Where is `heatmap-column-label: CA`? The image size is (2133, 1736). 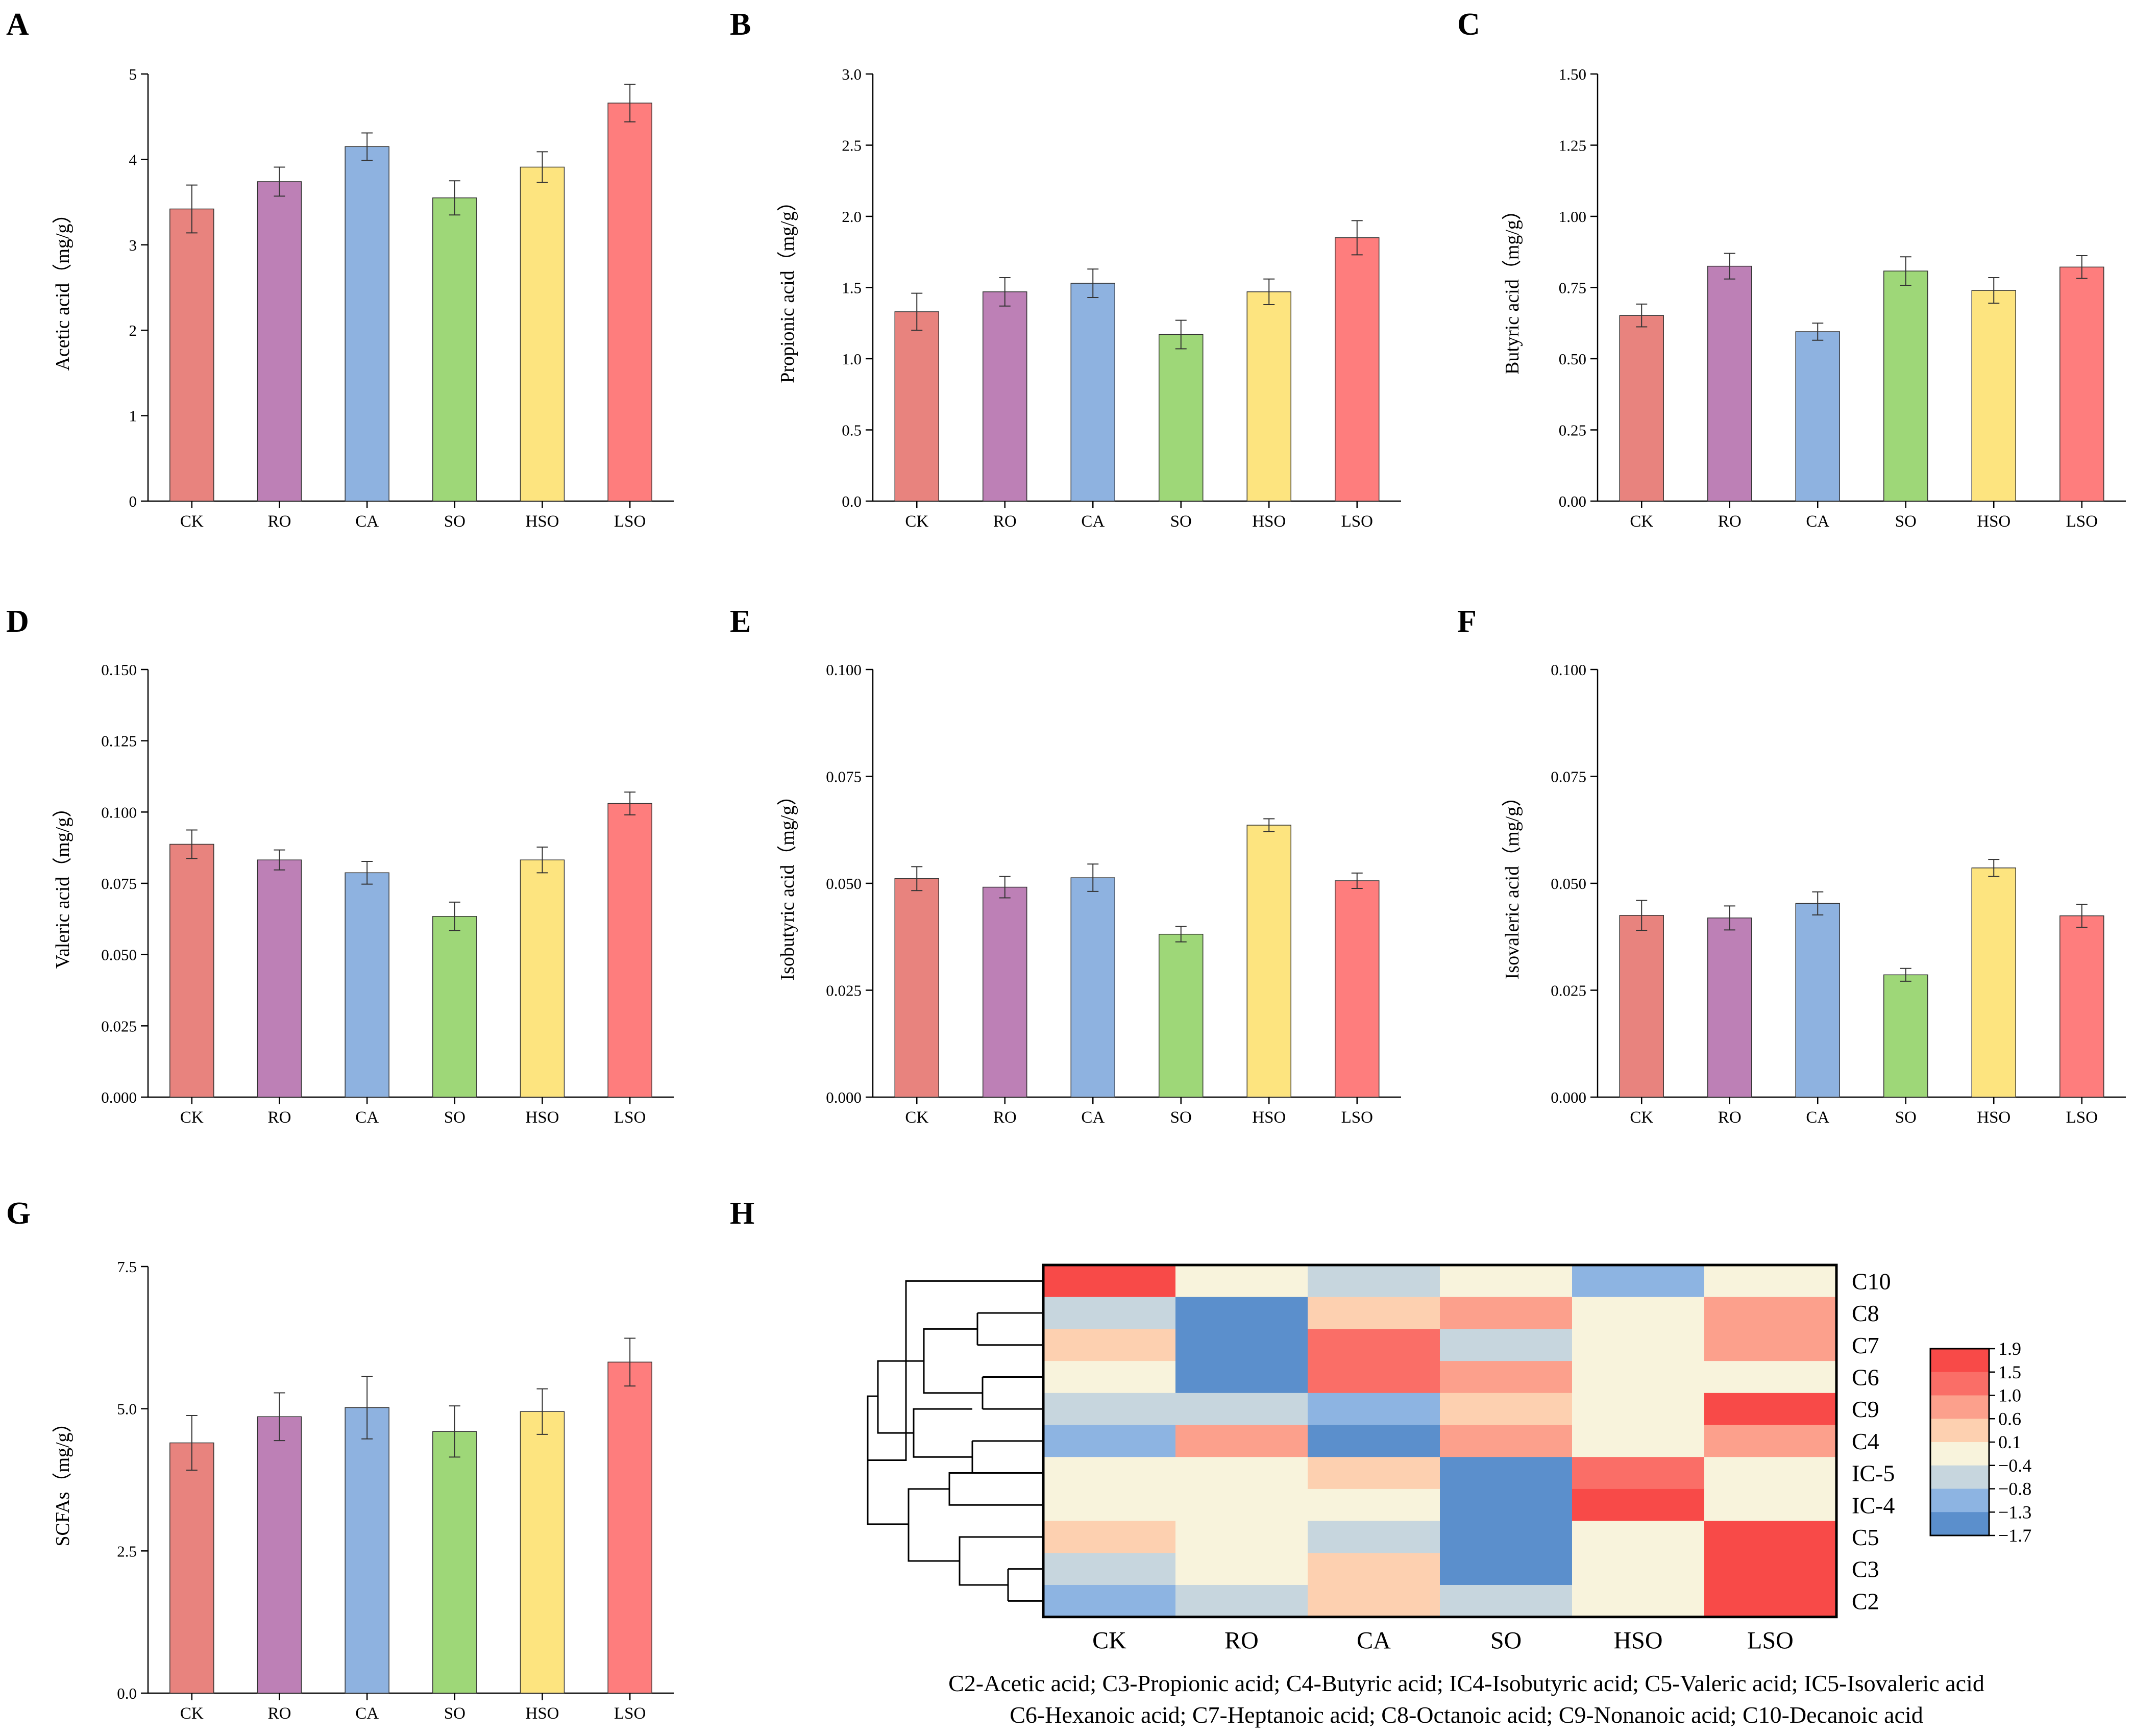
heatmap-column-label: CA is located at coordinates (1374, 1641).